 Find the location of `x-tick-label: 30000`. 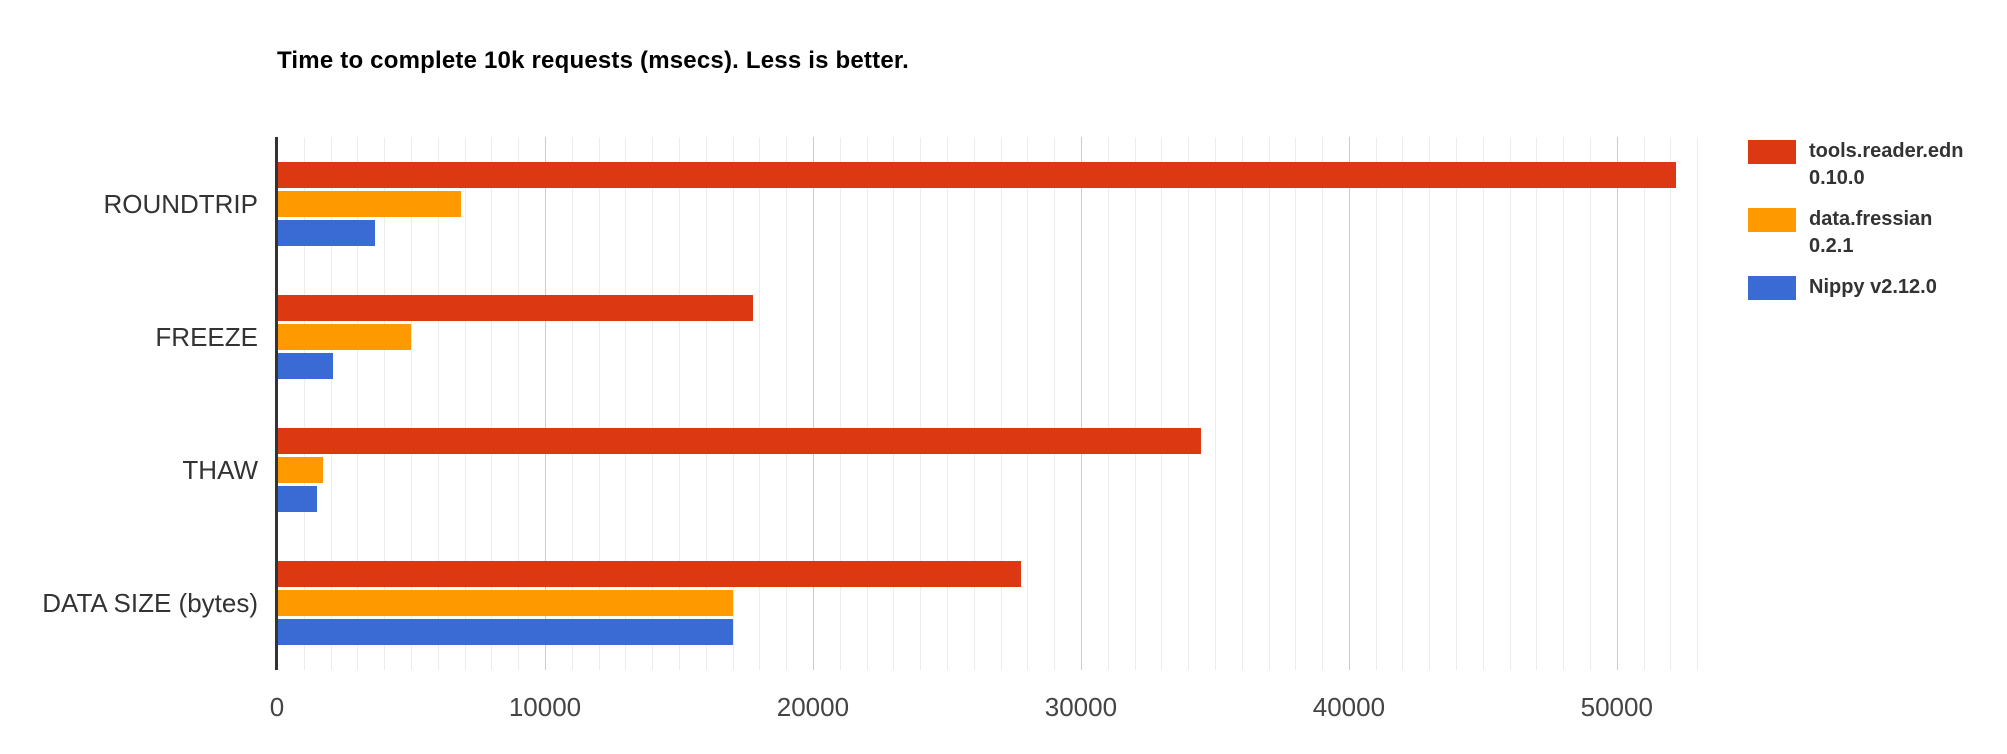

x-tick-label: 30000 is located at coordinates (1081, 707).